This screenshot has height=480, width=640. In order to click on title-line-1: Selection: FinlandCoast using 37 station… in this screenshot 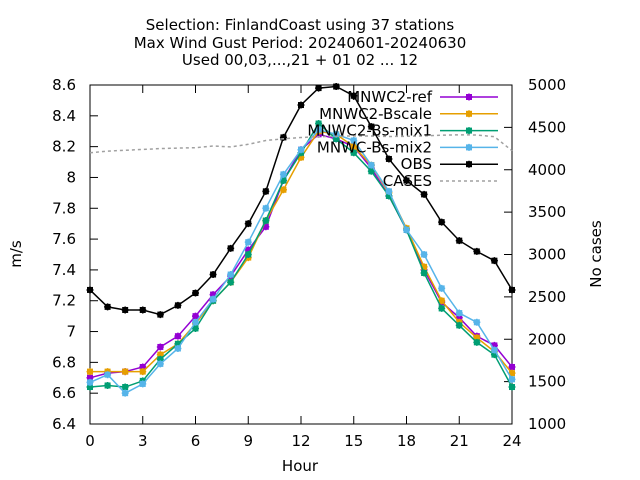, I will do `click(300, 25)`.